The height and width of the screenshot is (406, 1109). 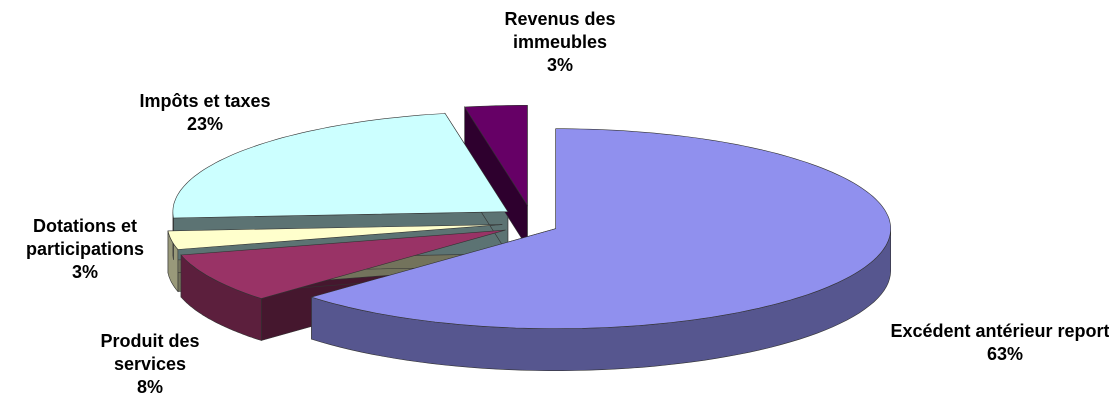 What do you see at coordinates (999, 331) in the screenshot?
I see `category-label: Excédent antérieur reporté` at bounding box center [999, 331].